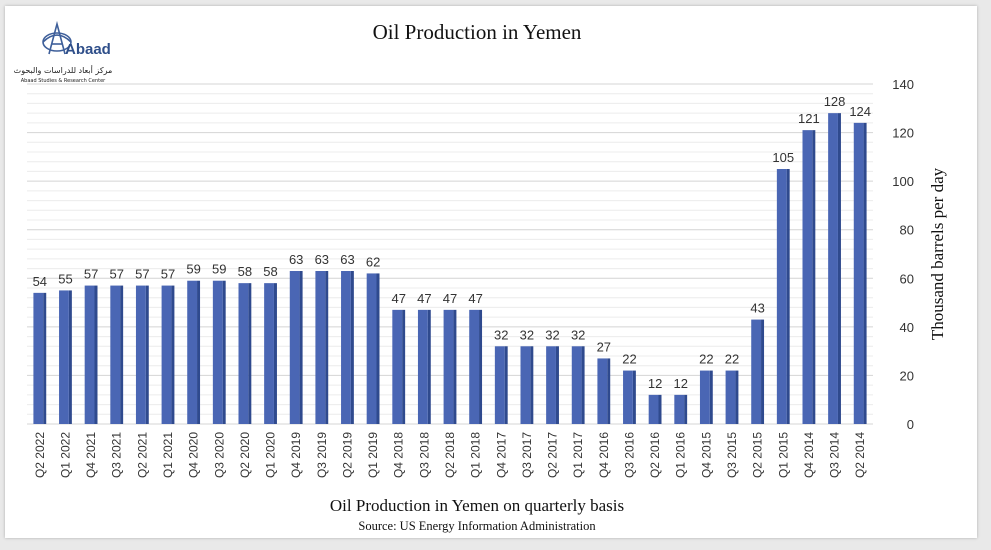 The image size is (991, 550). What do you see at coordinates (860, 111) in the screenshot?
I see `data-label: 124` at bounding box center [860, 111].